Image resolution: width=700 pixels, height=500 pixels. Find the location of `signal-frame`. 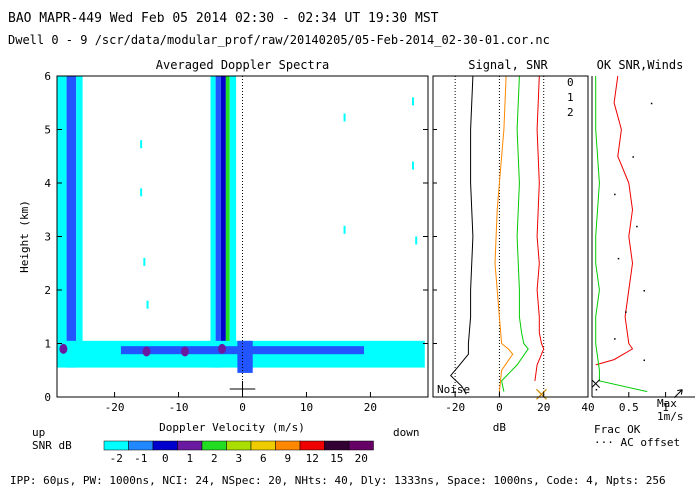

signal-frame is located at coordinates (510, 236).